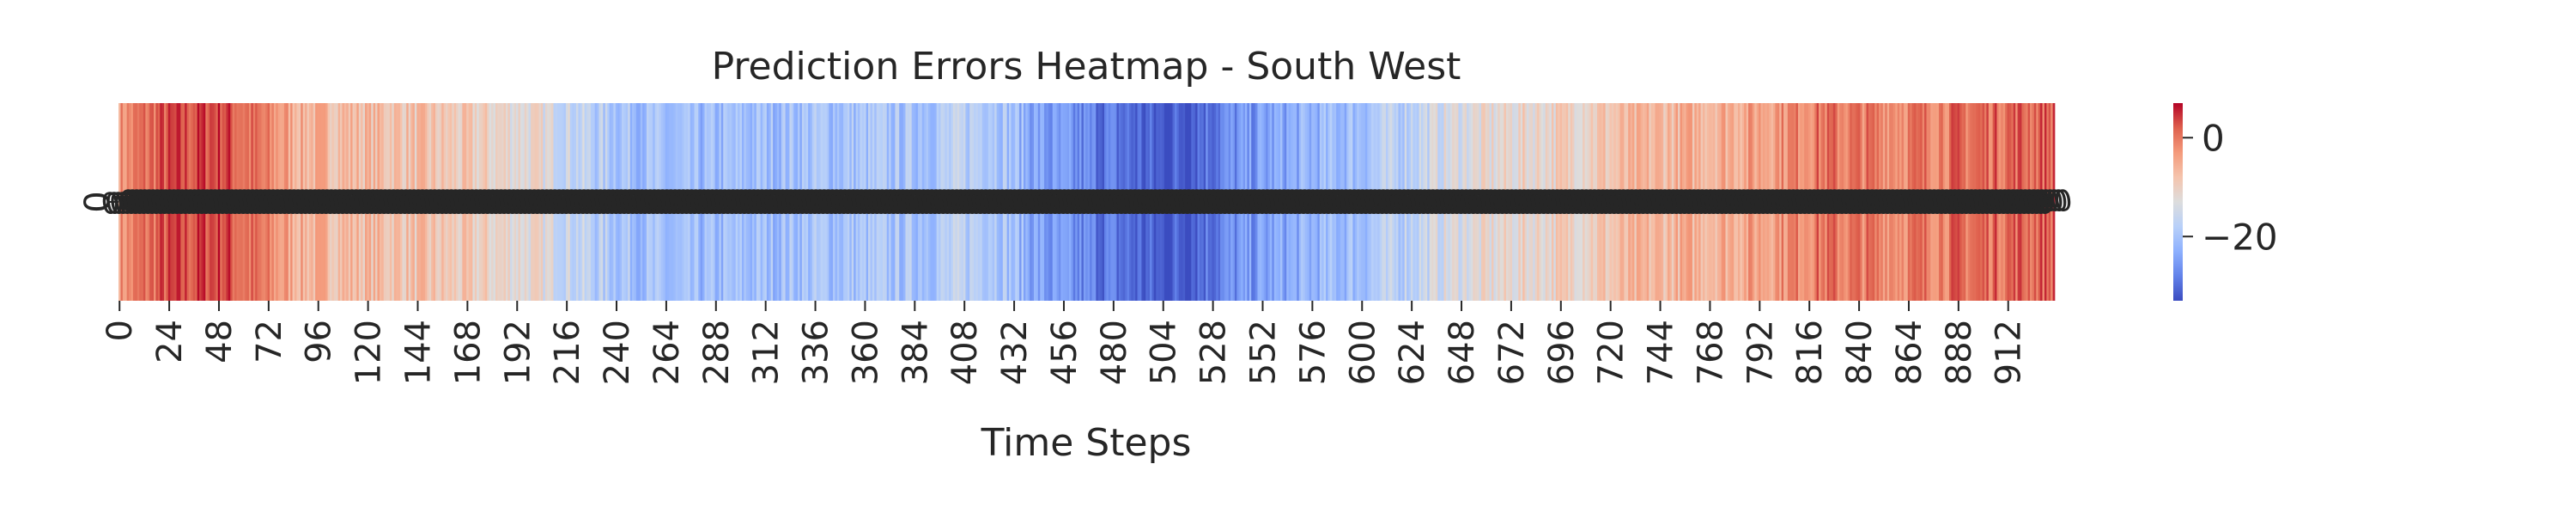 This screenshot has height=519, width=2576. What do you see at coordinates (1164, 352) in the screenshot?
I see `x-tick-label: 504` at bounding box center [1164, 352].